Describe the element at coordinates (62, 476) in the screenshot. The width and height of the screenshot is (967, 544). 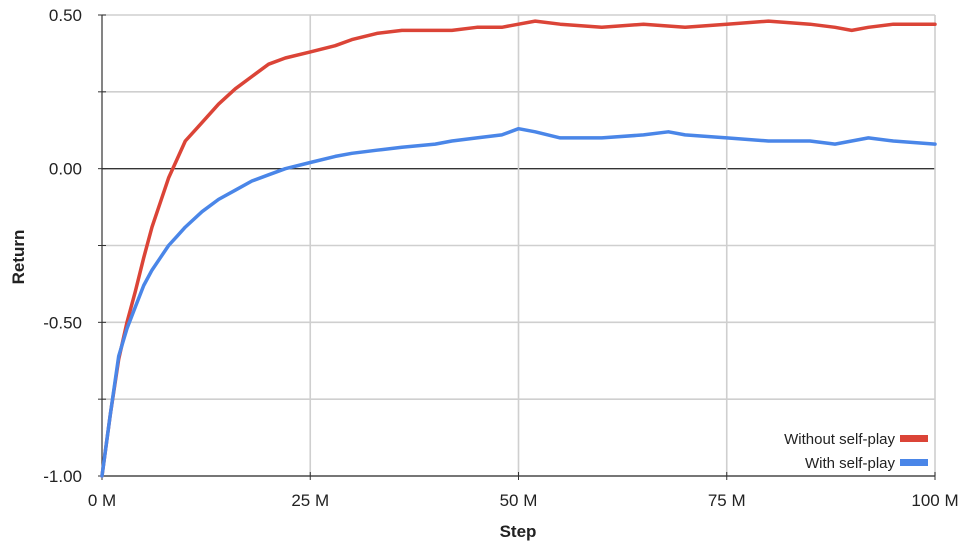
I see `y-tick-label: -1.00` at that location.